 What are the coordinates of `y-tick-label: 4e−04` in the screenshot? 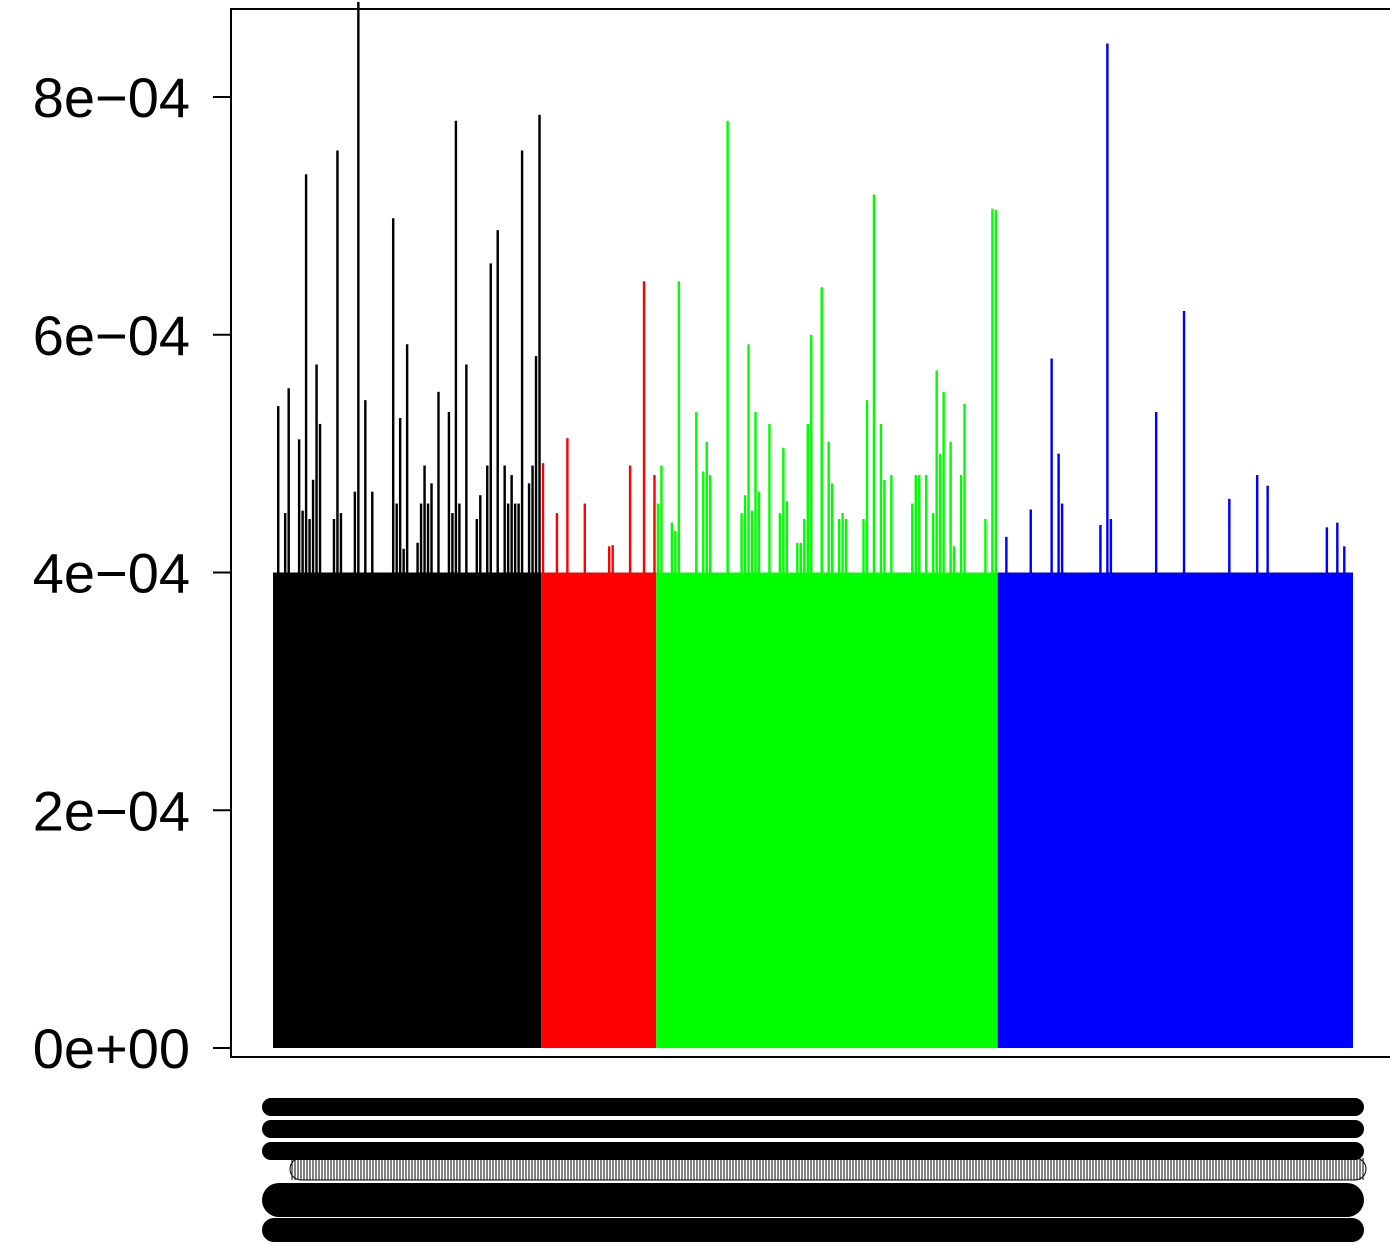 It's located at (111, 573).